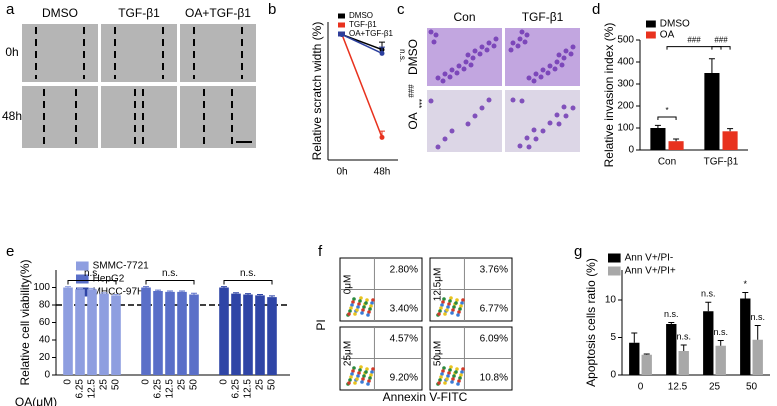 This screenshot has height=406, width=777. I want to click on legend-label: DMSO, so click(361, 15).